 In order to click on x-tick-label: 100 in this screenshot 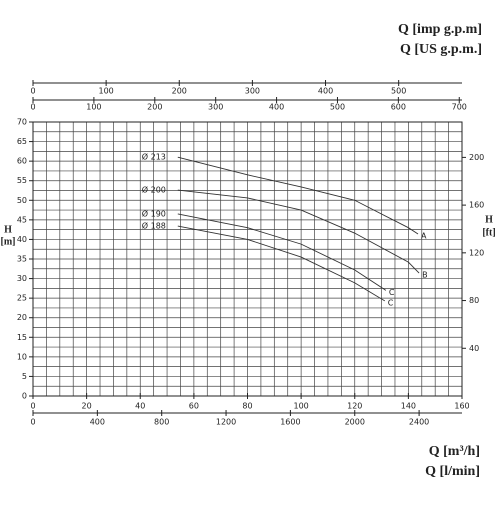, I will do `click(300, 406)`.